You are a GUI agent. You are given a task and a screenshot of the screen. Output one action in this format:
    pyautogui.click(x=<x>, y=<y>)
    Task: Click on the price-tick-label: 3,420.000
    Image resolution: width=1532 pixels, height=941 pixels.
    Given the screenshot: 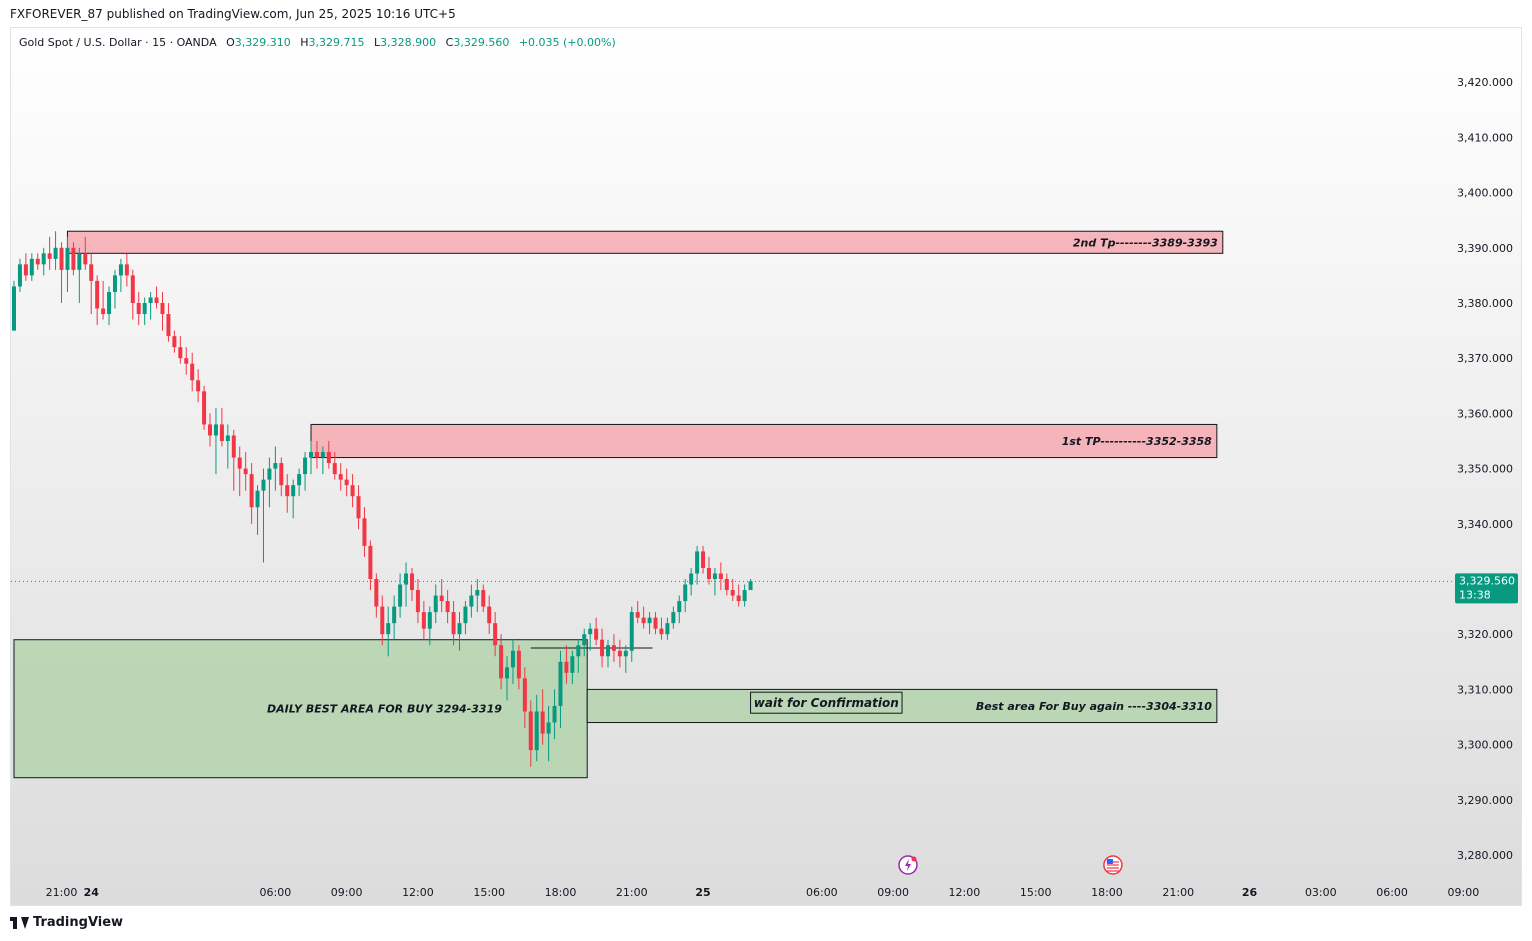 What is the action you would take?
    pyautogui.click(x=1485, y=82)
    